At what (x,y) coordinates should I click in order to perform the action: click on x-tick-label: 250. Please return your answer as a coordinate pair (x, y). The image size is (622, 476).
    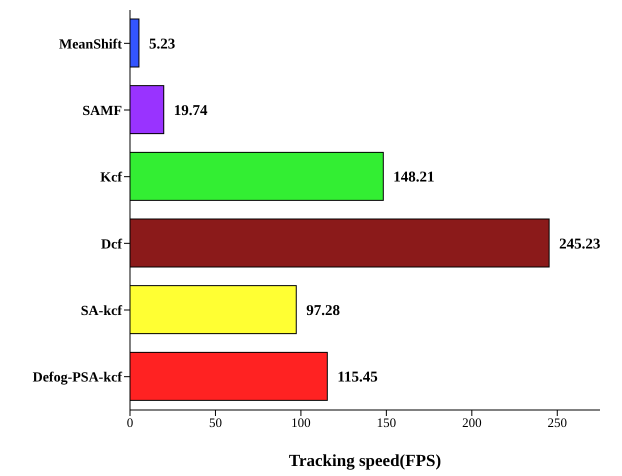
    Looking at the image, I should click on (558, 422).